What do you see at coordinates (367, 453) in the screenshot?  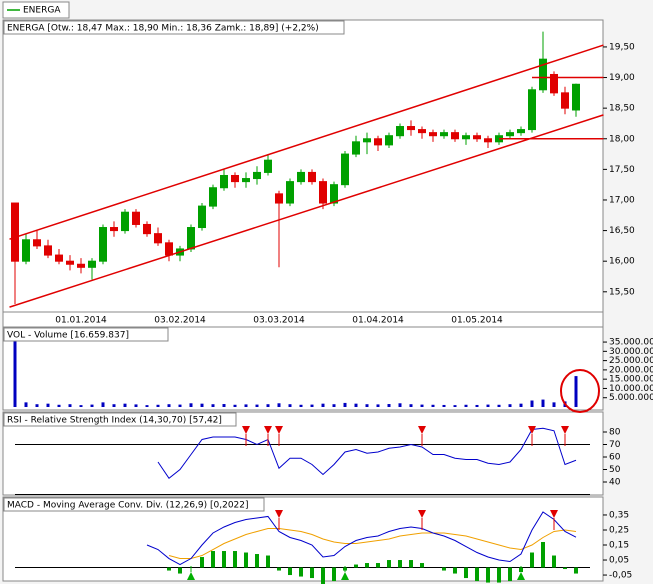 I see `rsi-line` at bounding box center [367, 453].